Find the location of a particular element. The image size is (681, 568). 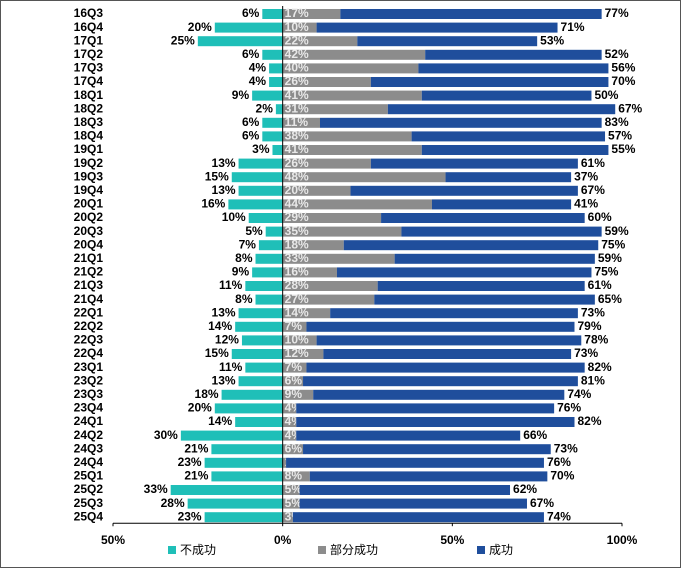

value-label: 31% is located at coordinates (297, 108).